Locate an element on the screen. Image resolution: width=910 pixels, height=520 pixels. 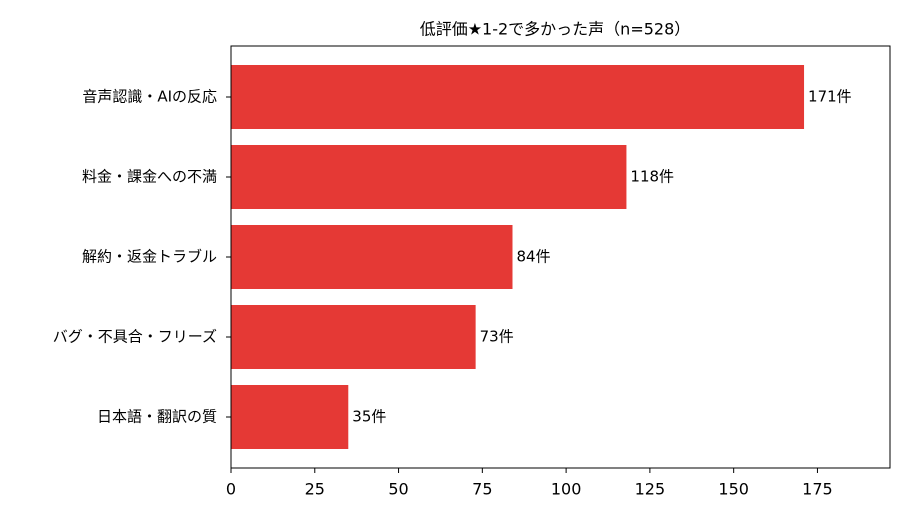
value-label: 84件 is located at coordinates (533, 257).